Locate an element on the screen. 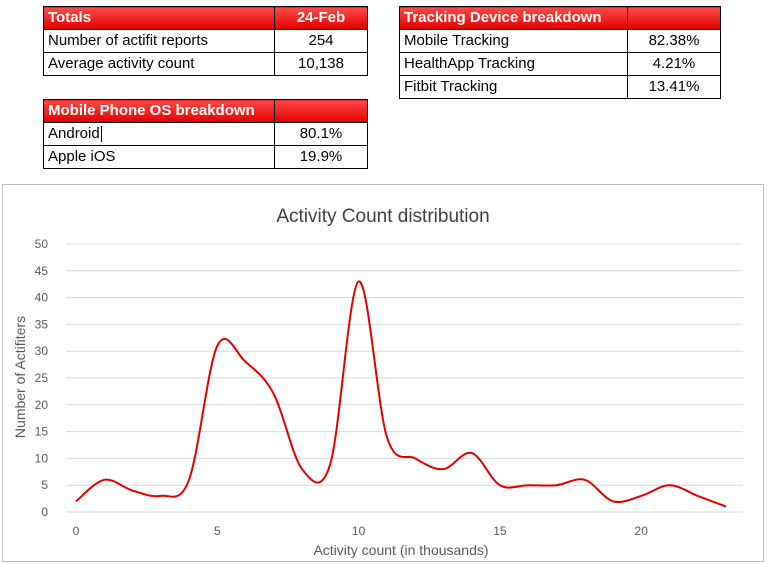 The height and width of the screenshot is (564, 768). chart-title: Activity Count distribution is located at coordinates (382, 216).